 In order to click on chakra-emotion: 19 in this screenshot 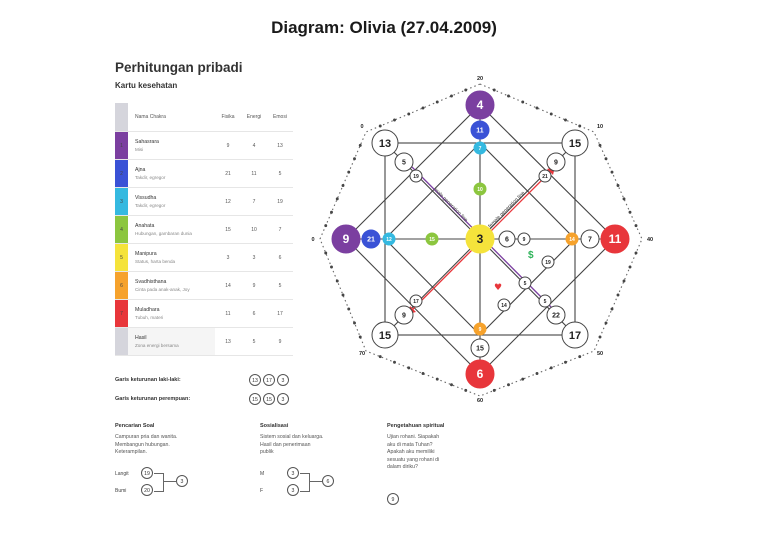, I will do `click(280, 201)`.